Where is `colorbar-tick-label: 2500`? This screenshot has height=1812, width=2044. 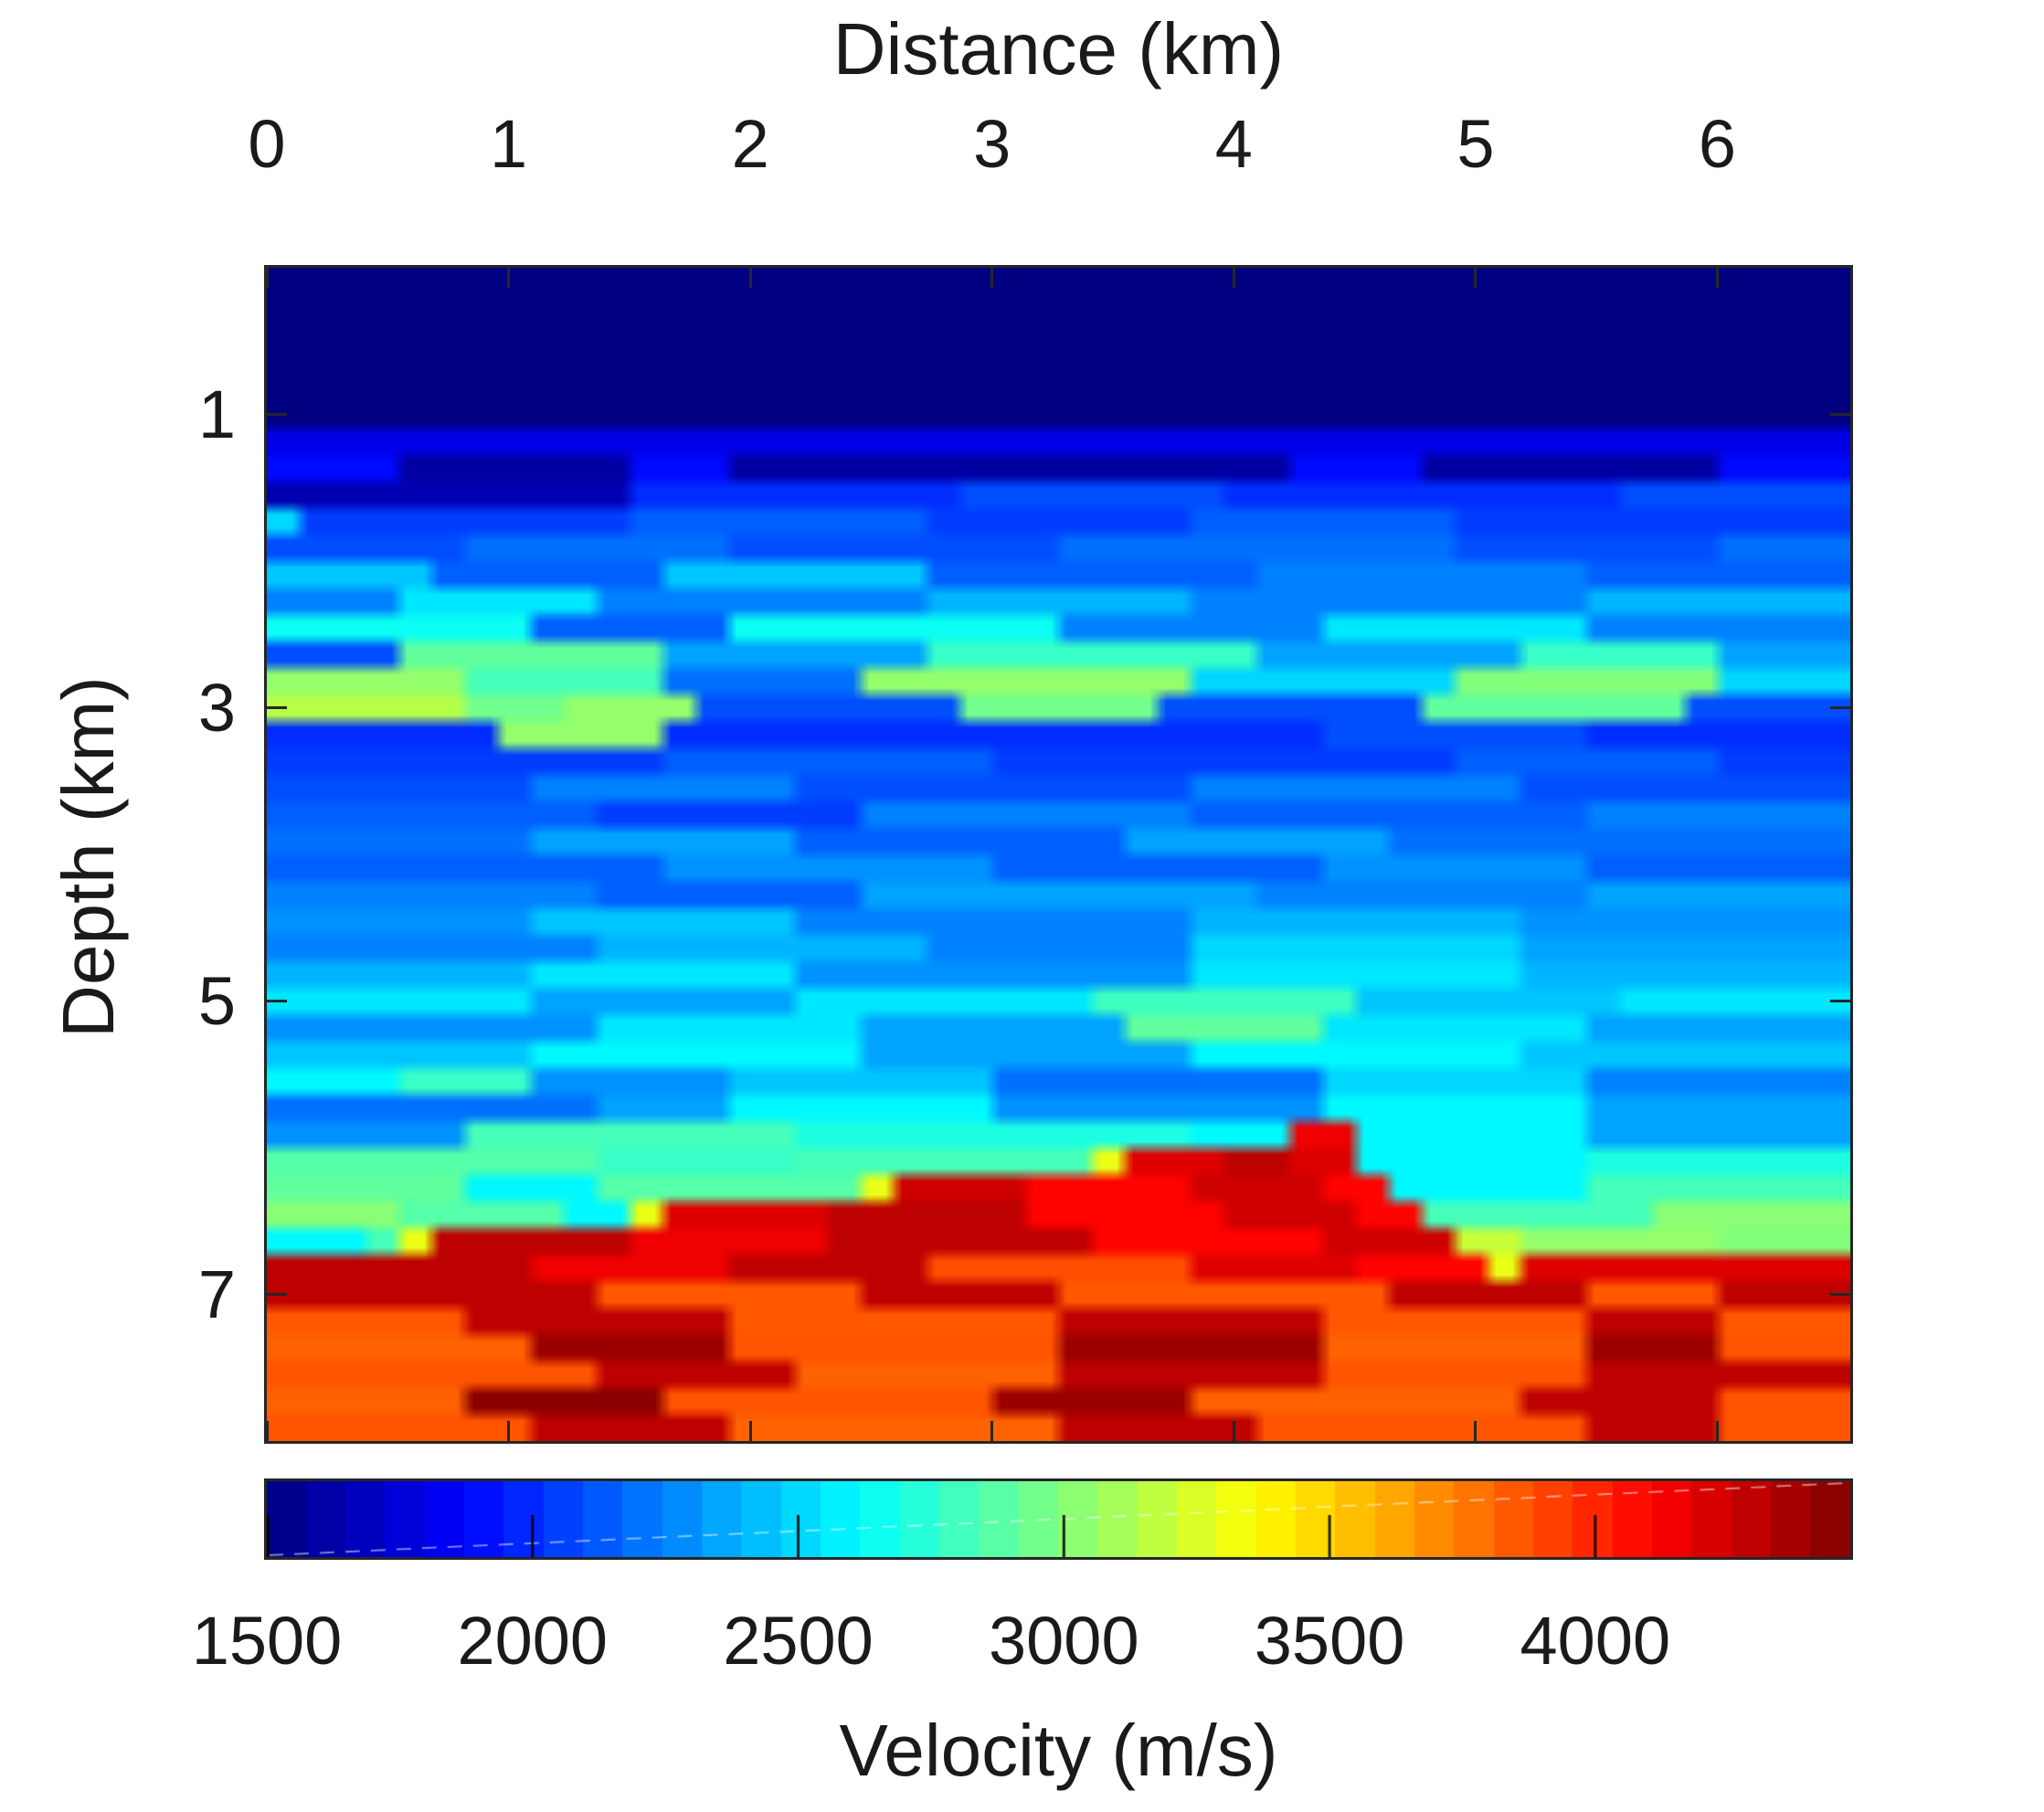 colorbar-tick-label: 2500 is located at coordinates (799, 1641).